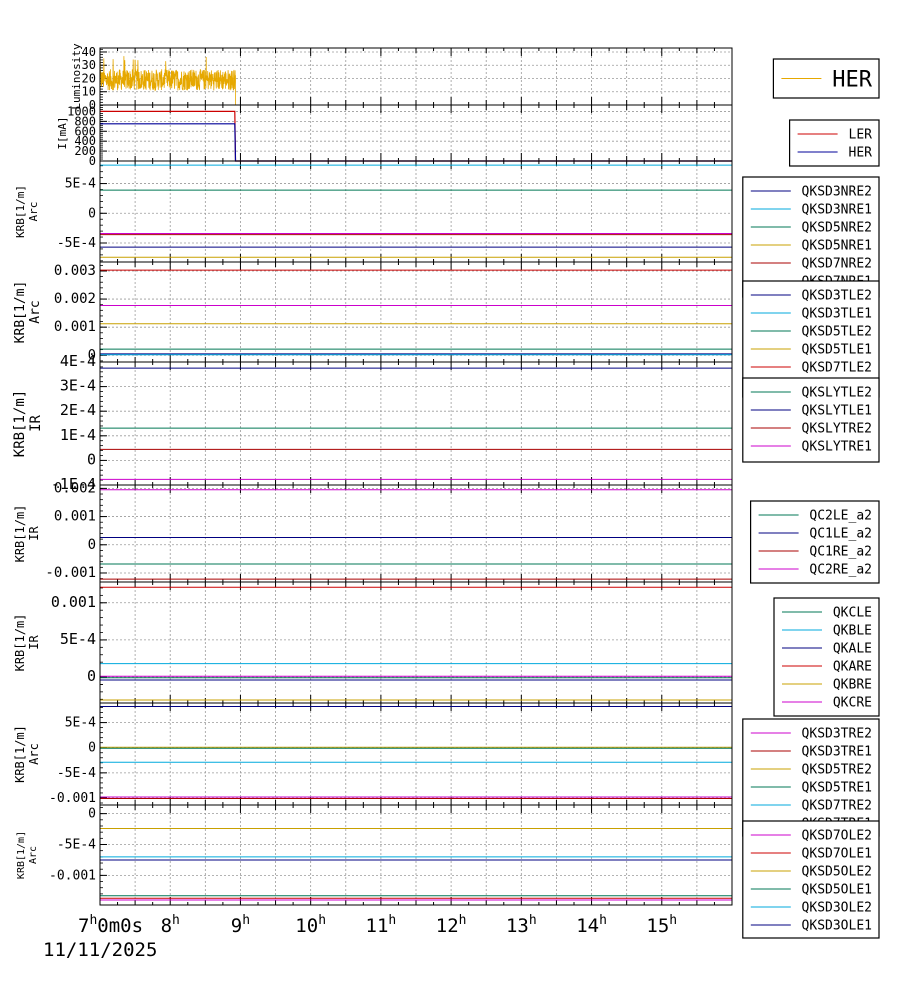 Image resolution: width=900 pixels, height=984 pixels. Describe the element at coordinates (837, 836) in the screenshot. I see `legend-label: QKSD7OLE2` at that location.